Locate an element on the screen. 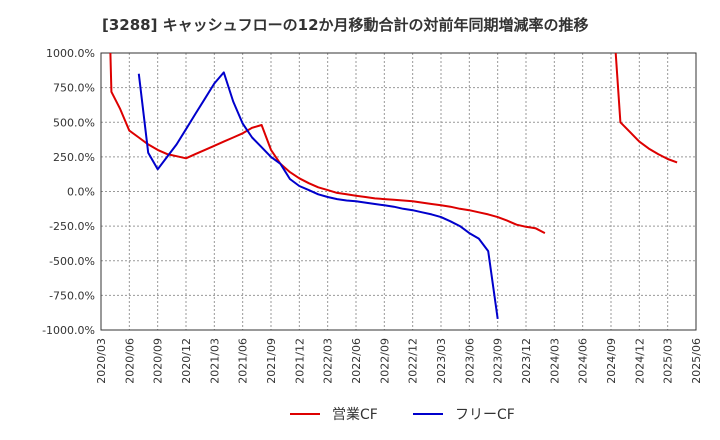 The height and width of the screenshot is (440, 720). y-tick-label: 500.0% is located at coordinates (74, 122).